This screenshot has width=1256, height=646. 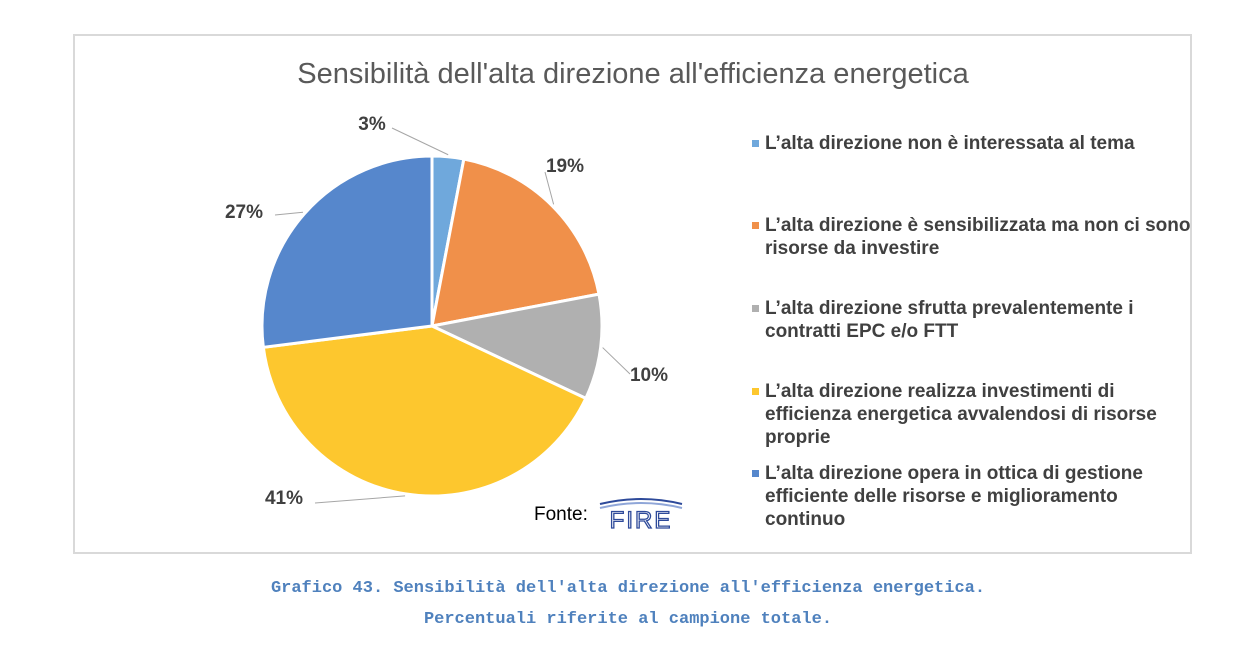 I want to click on data-label: 27%, so click(x=244, y=212).